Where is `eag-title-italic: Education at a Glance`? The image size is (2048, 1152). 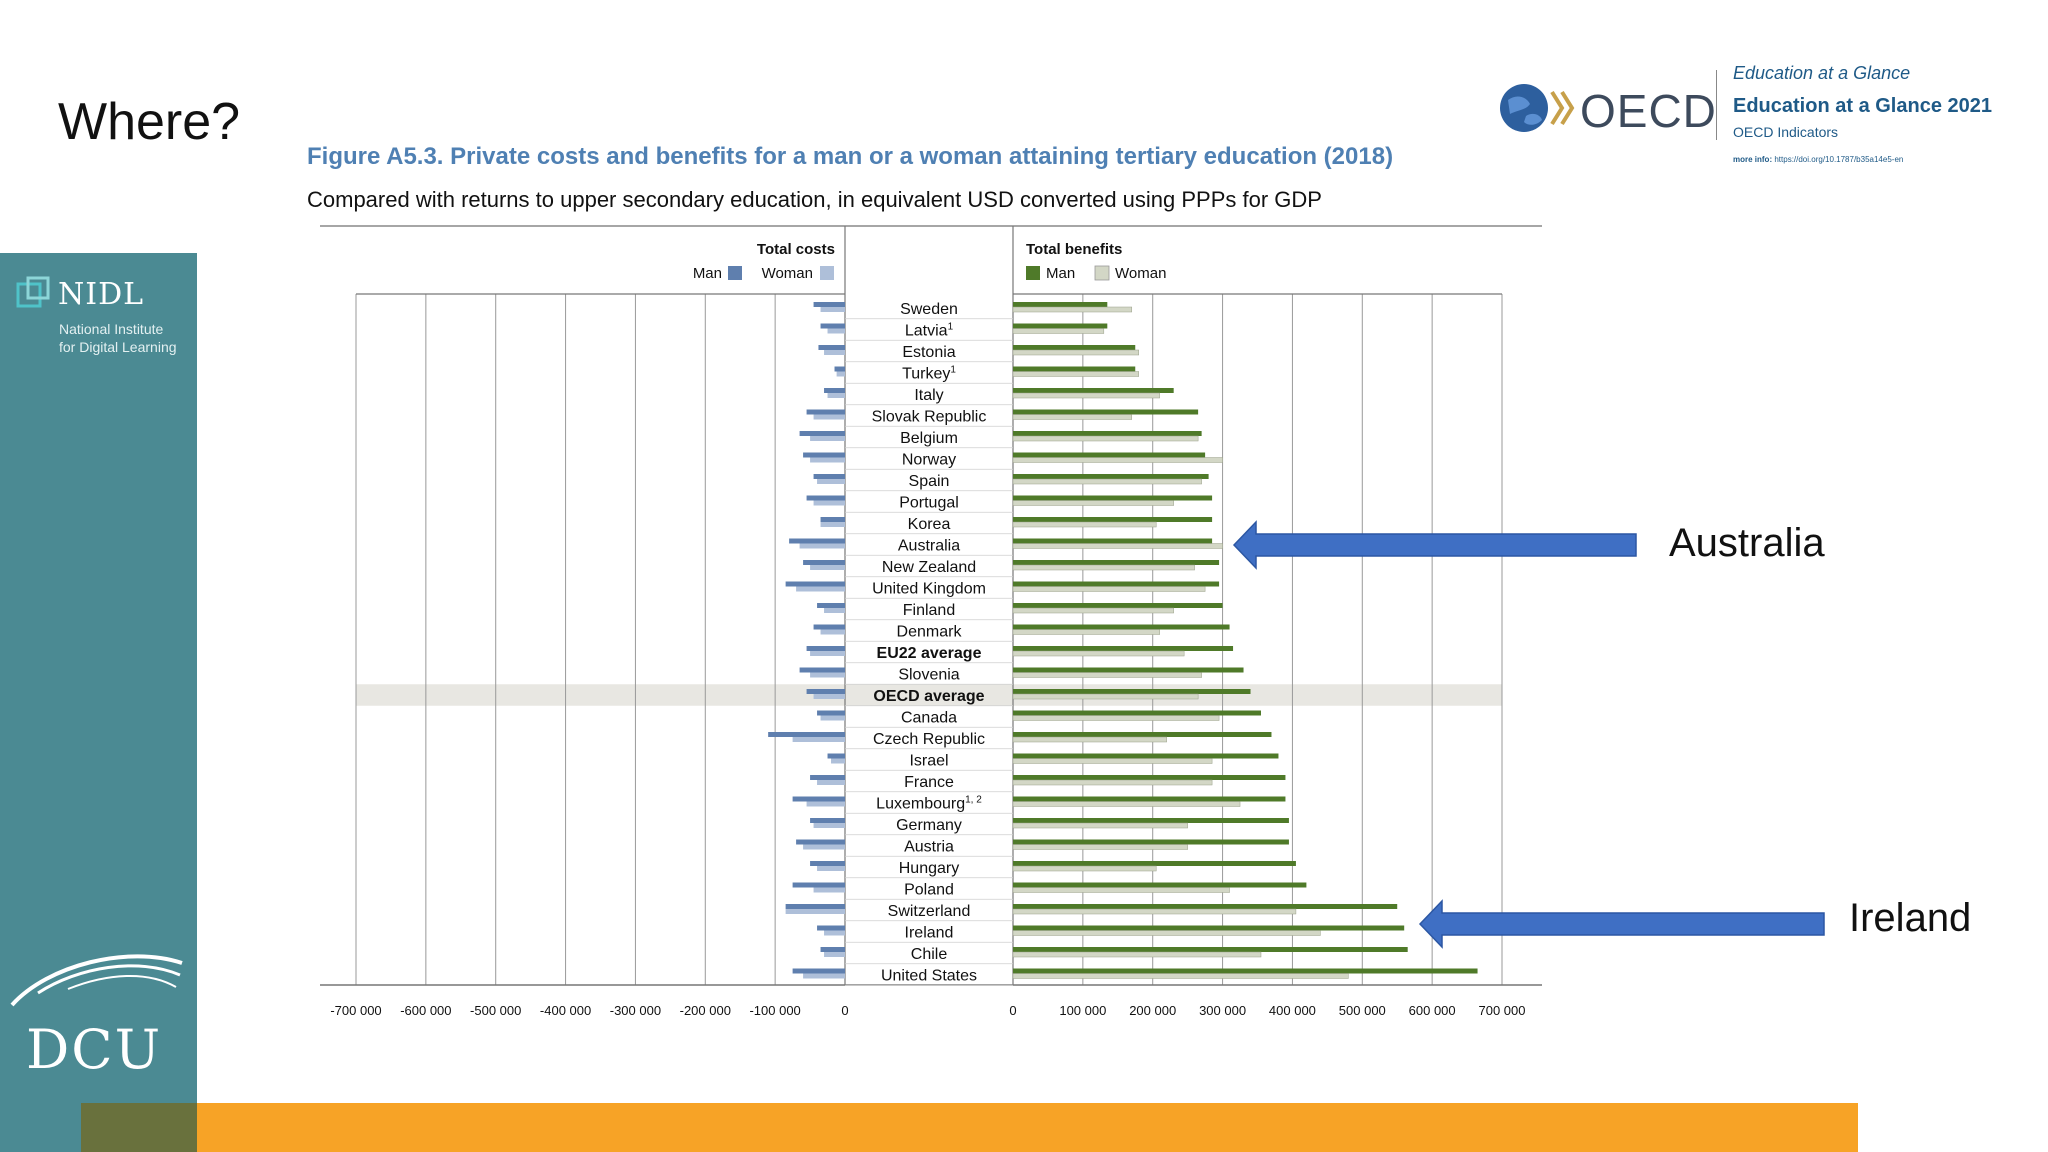
eag-title-italic: Education at a Glance is located at coordinates (1822, 73).